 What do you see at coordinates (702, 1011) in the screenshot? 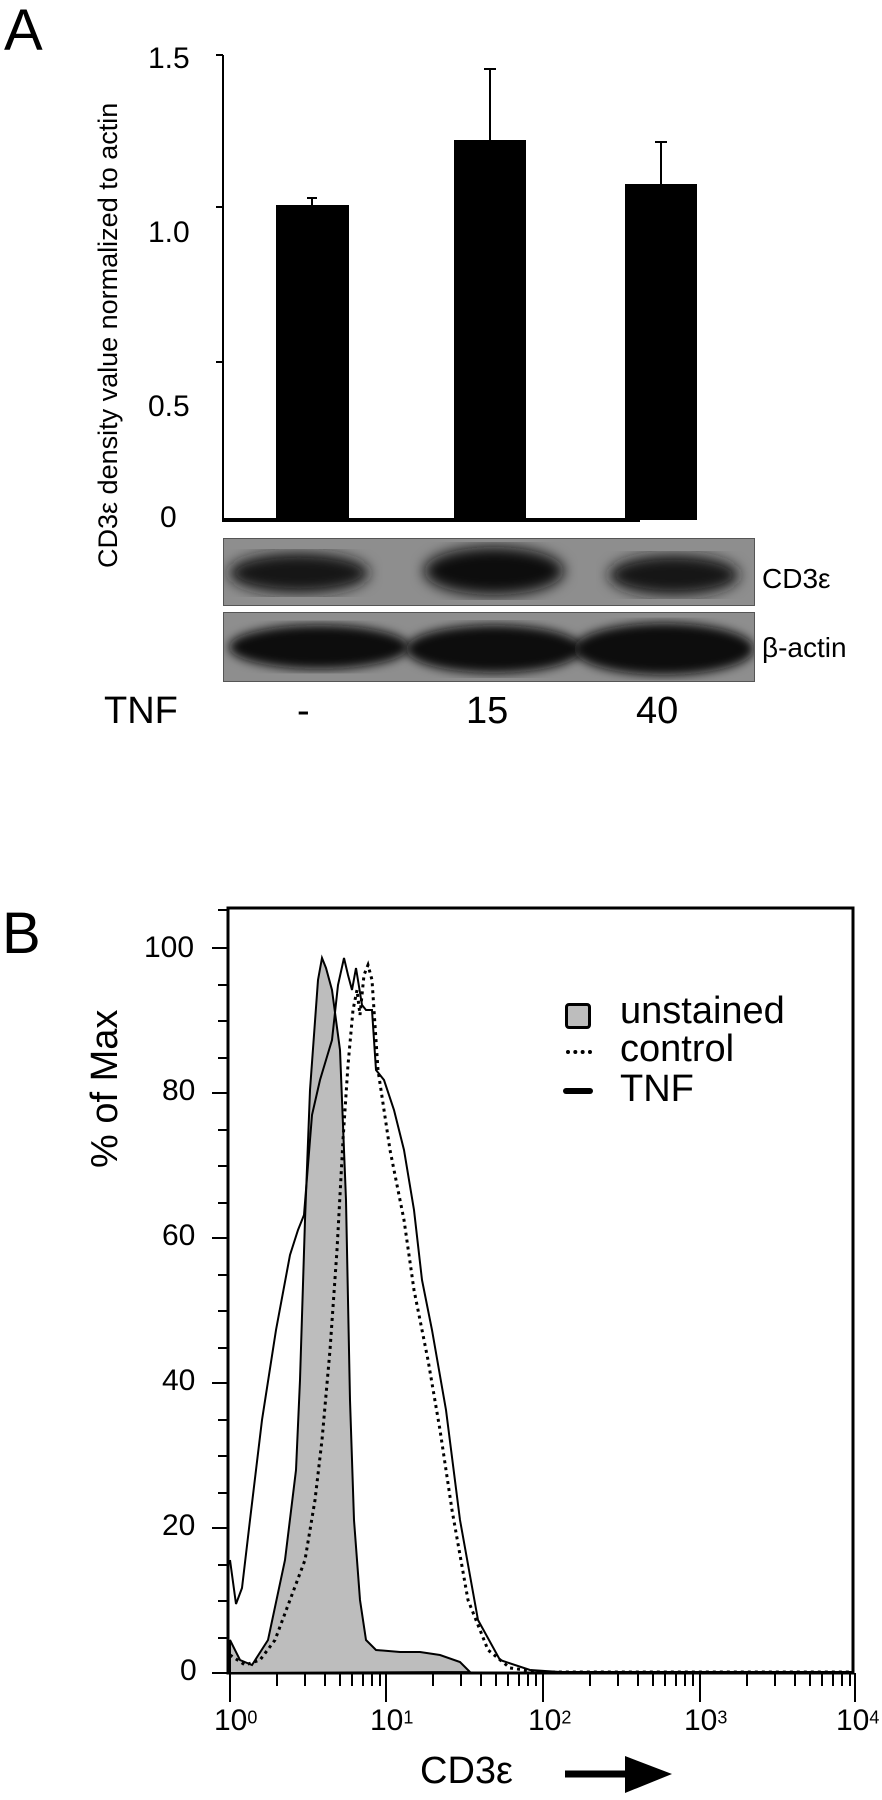
I see `legend-label-unstained: unstained` at bounding box center [702, 1011].